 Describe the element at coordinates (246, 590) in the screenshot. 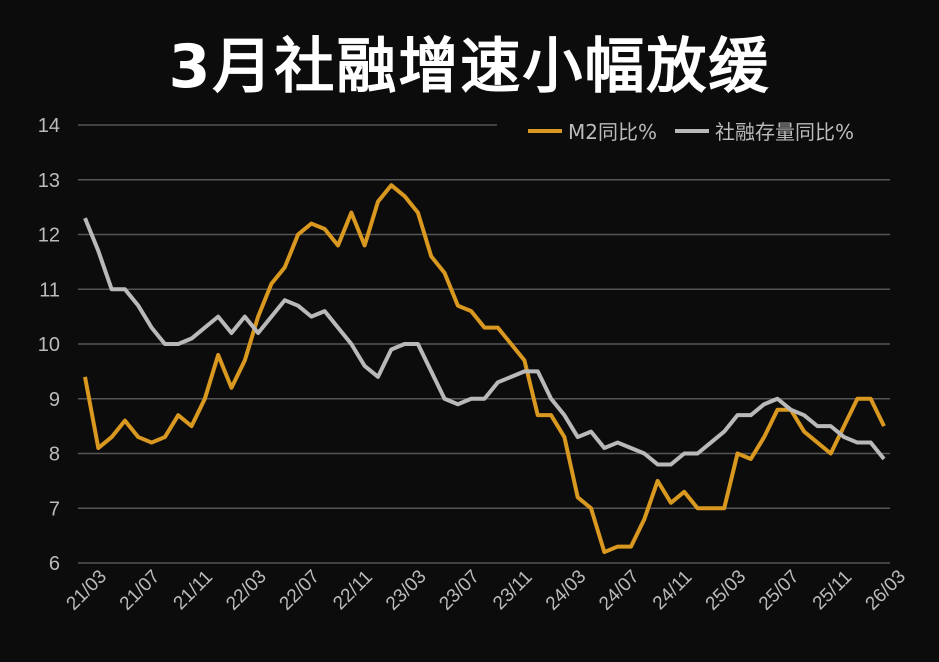

I see `x-tick-label: 22/03` at that location.